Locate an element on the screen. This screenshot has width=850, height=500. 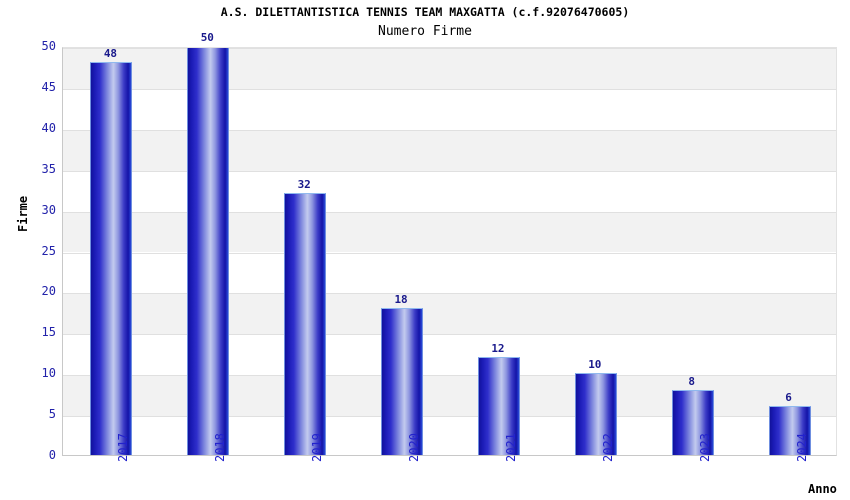
x-tick-label: 2017 is located at coordinates (123, 447).